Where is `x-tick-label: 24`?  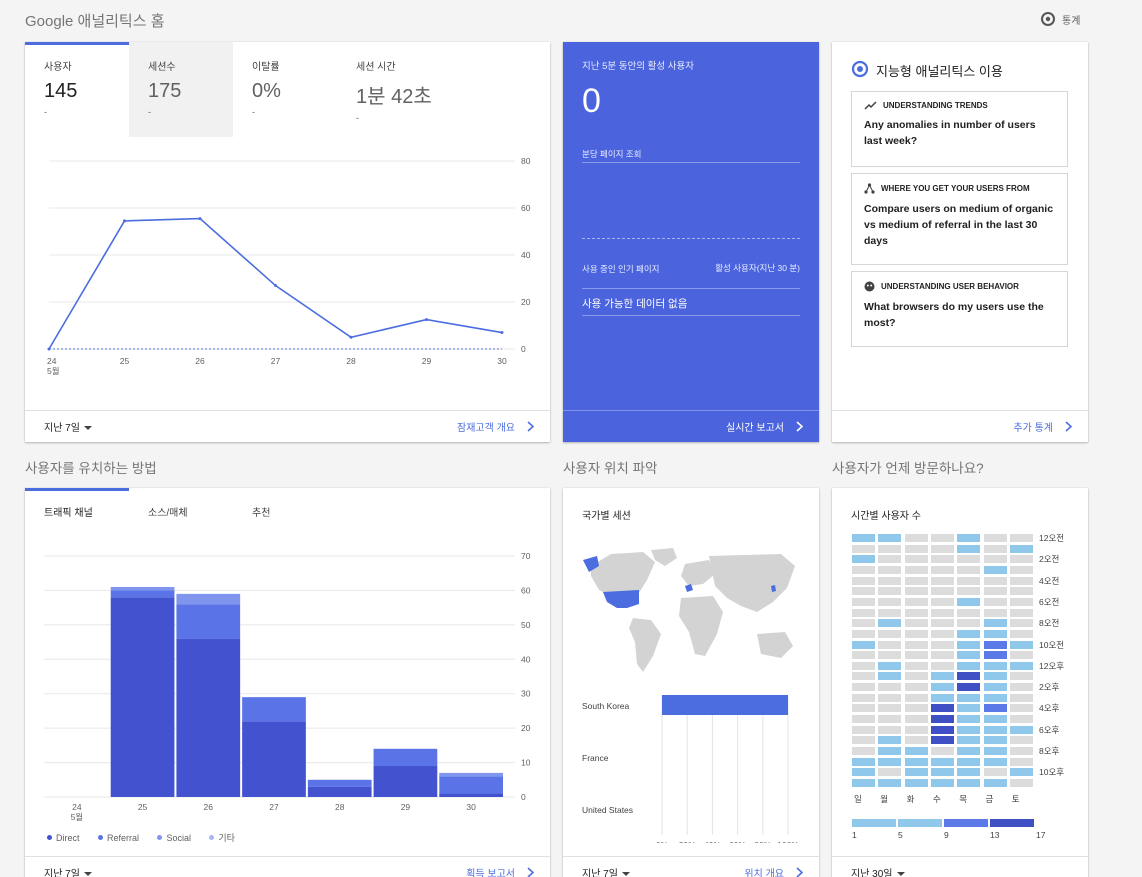
x-tick-label: 24 is located at coordinates (77, 807).